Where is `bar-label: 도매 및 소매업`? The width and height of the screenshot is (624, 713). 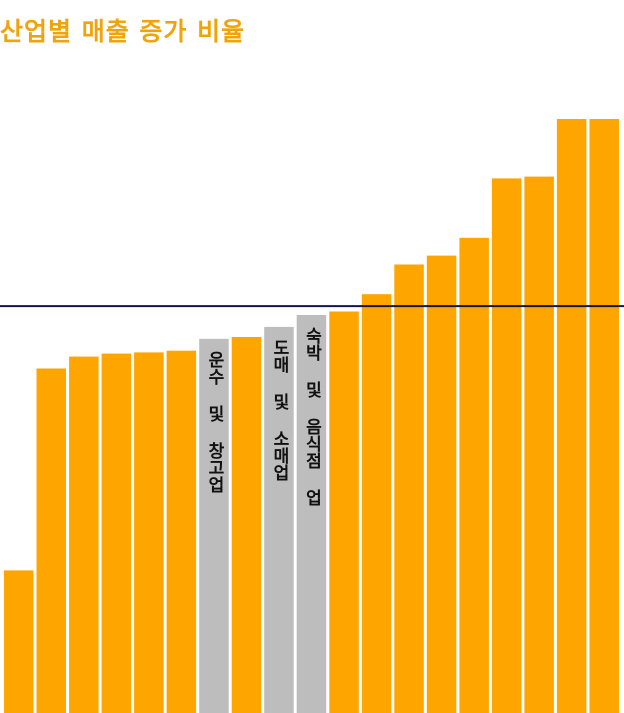 bar-label: 도매 및 소매업 is located at coordinates (279, 410).